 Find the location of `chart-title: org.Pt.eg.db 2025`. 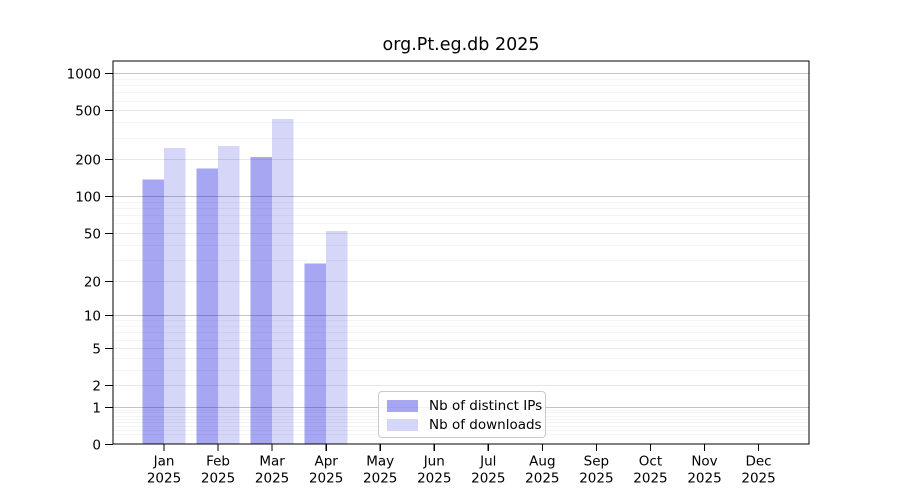

chart-title: org.Pt.eg.db 2025 is located at coordinates (461, 45).